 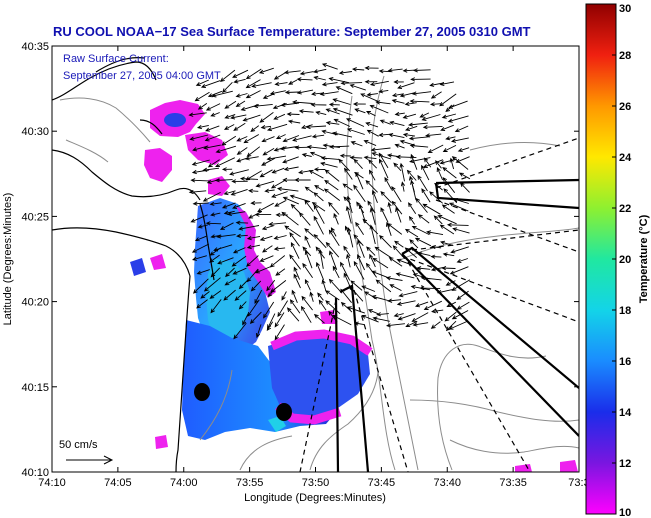 I want to click on colorbar-label: Temperature (°C), so click(x=644, y=258).